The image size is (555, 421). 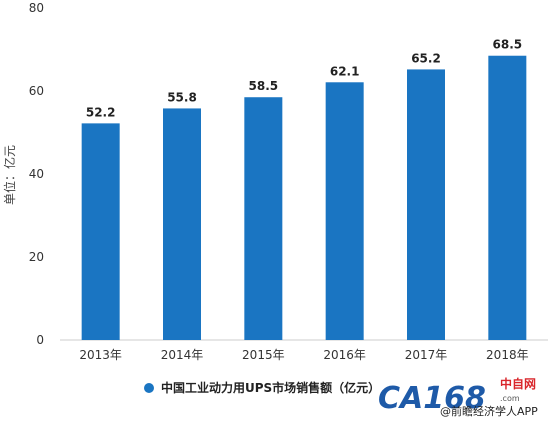 I want to click on data-label: 58.5, so click(x=264, y=86).